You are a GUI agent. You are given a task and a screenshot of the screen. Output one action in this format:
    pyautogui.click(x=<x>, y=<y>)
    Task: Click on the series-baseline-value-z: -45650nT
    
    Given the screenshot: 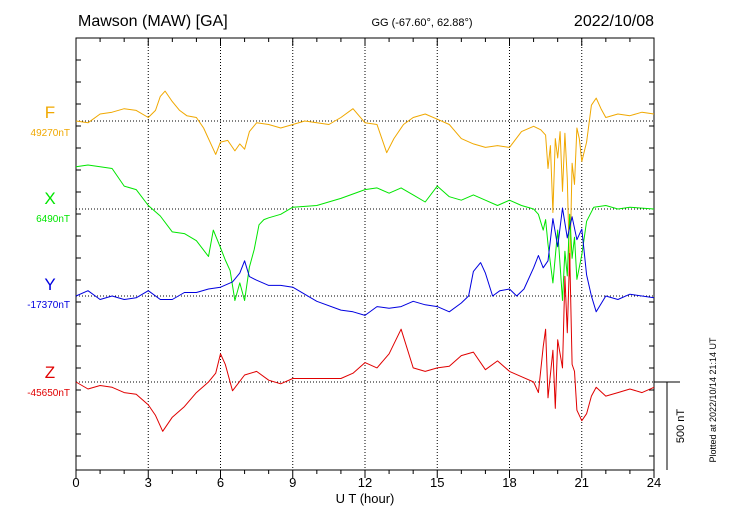 What is the action you would take?
    pyautogui.click(x=48, y=393)
    